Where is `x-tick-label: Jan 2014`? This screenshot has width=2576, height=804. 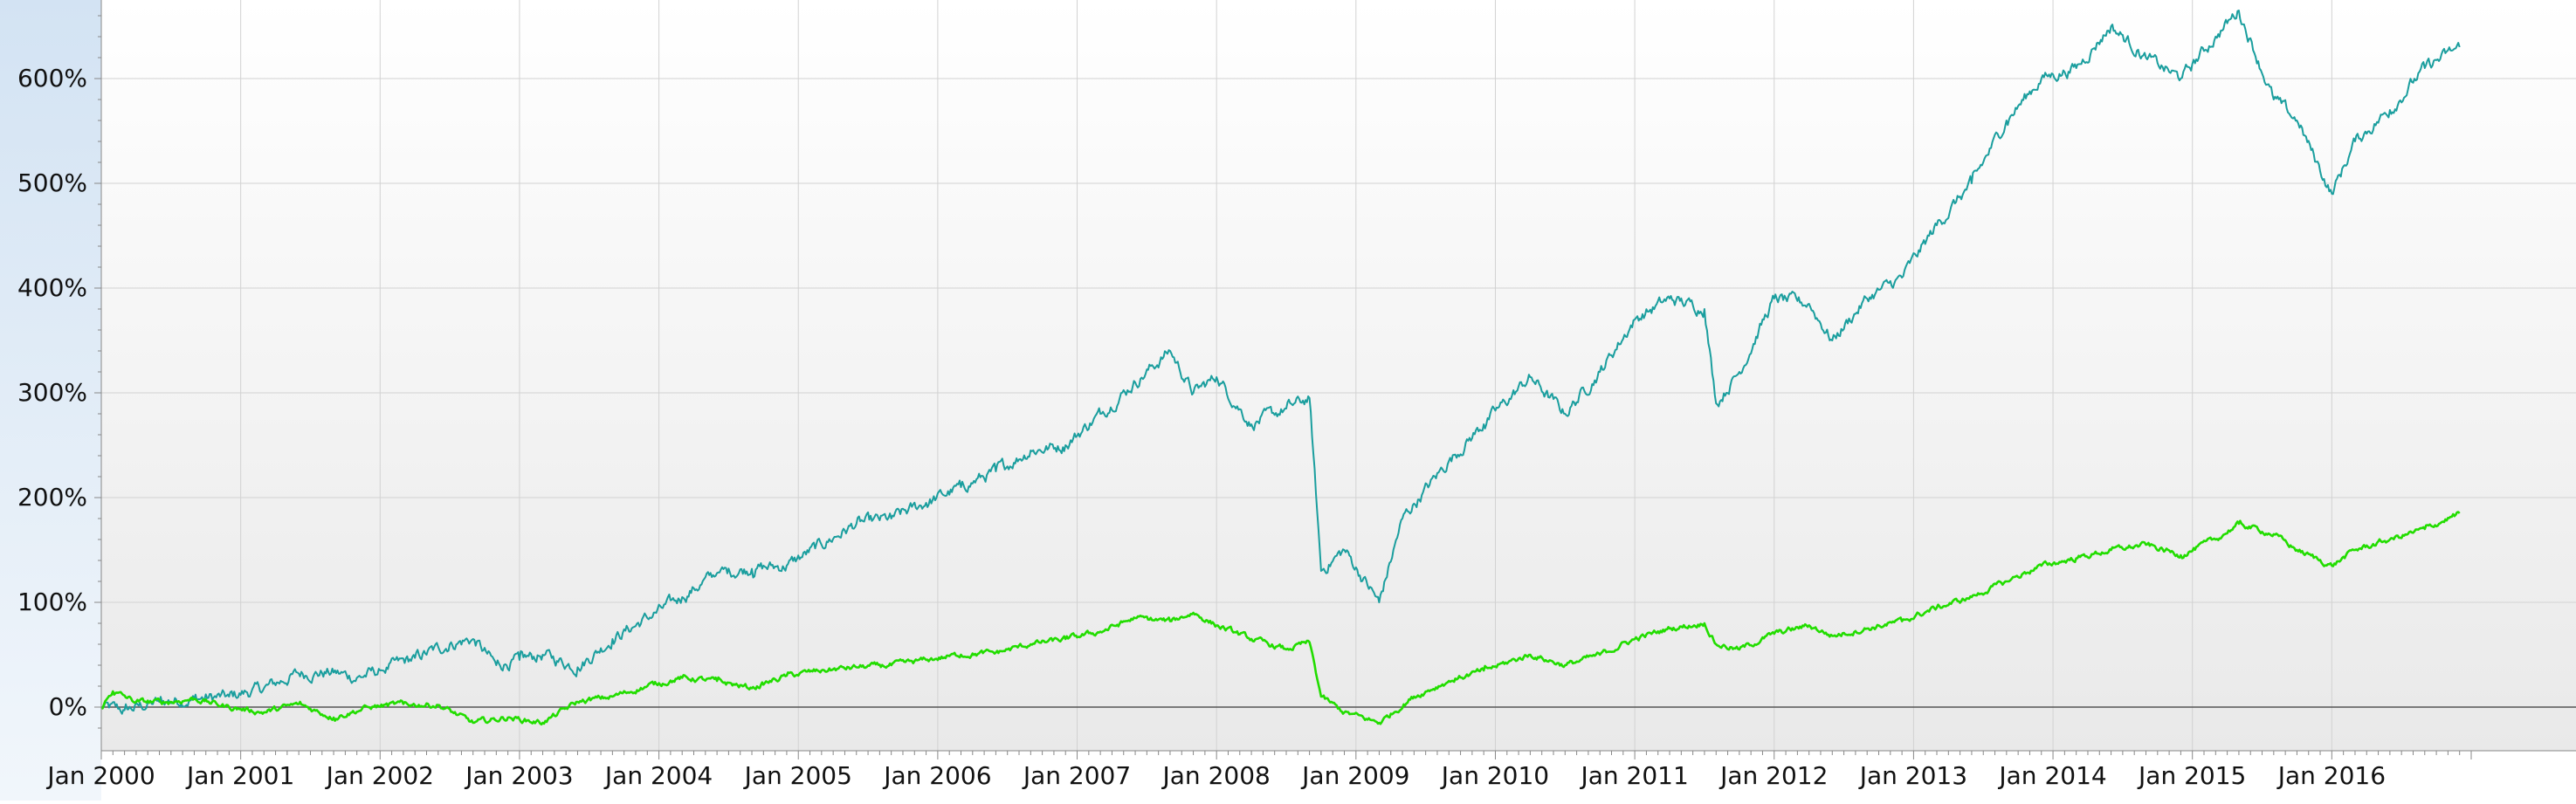 x-tick-label: Jan 2014 is located at coordinates (2051, 775).